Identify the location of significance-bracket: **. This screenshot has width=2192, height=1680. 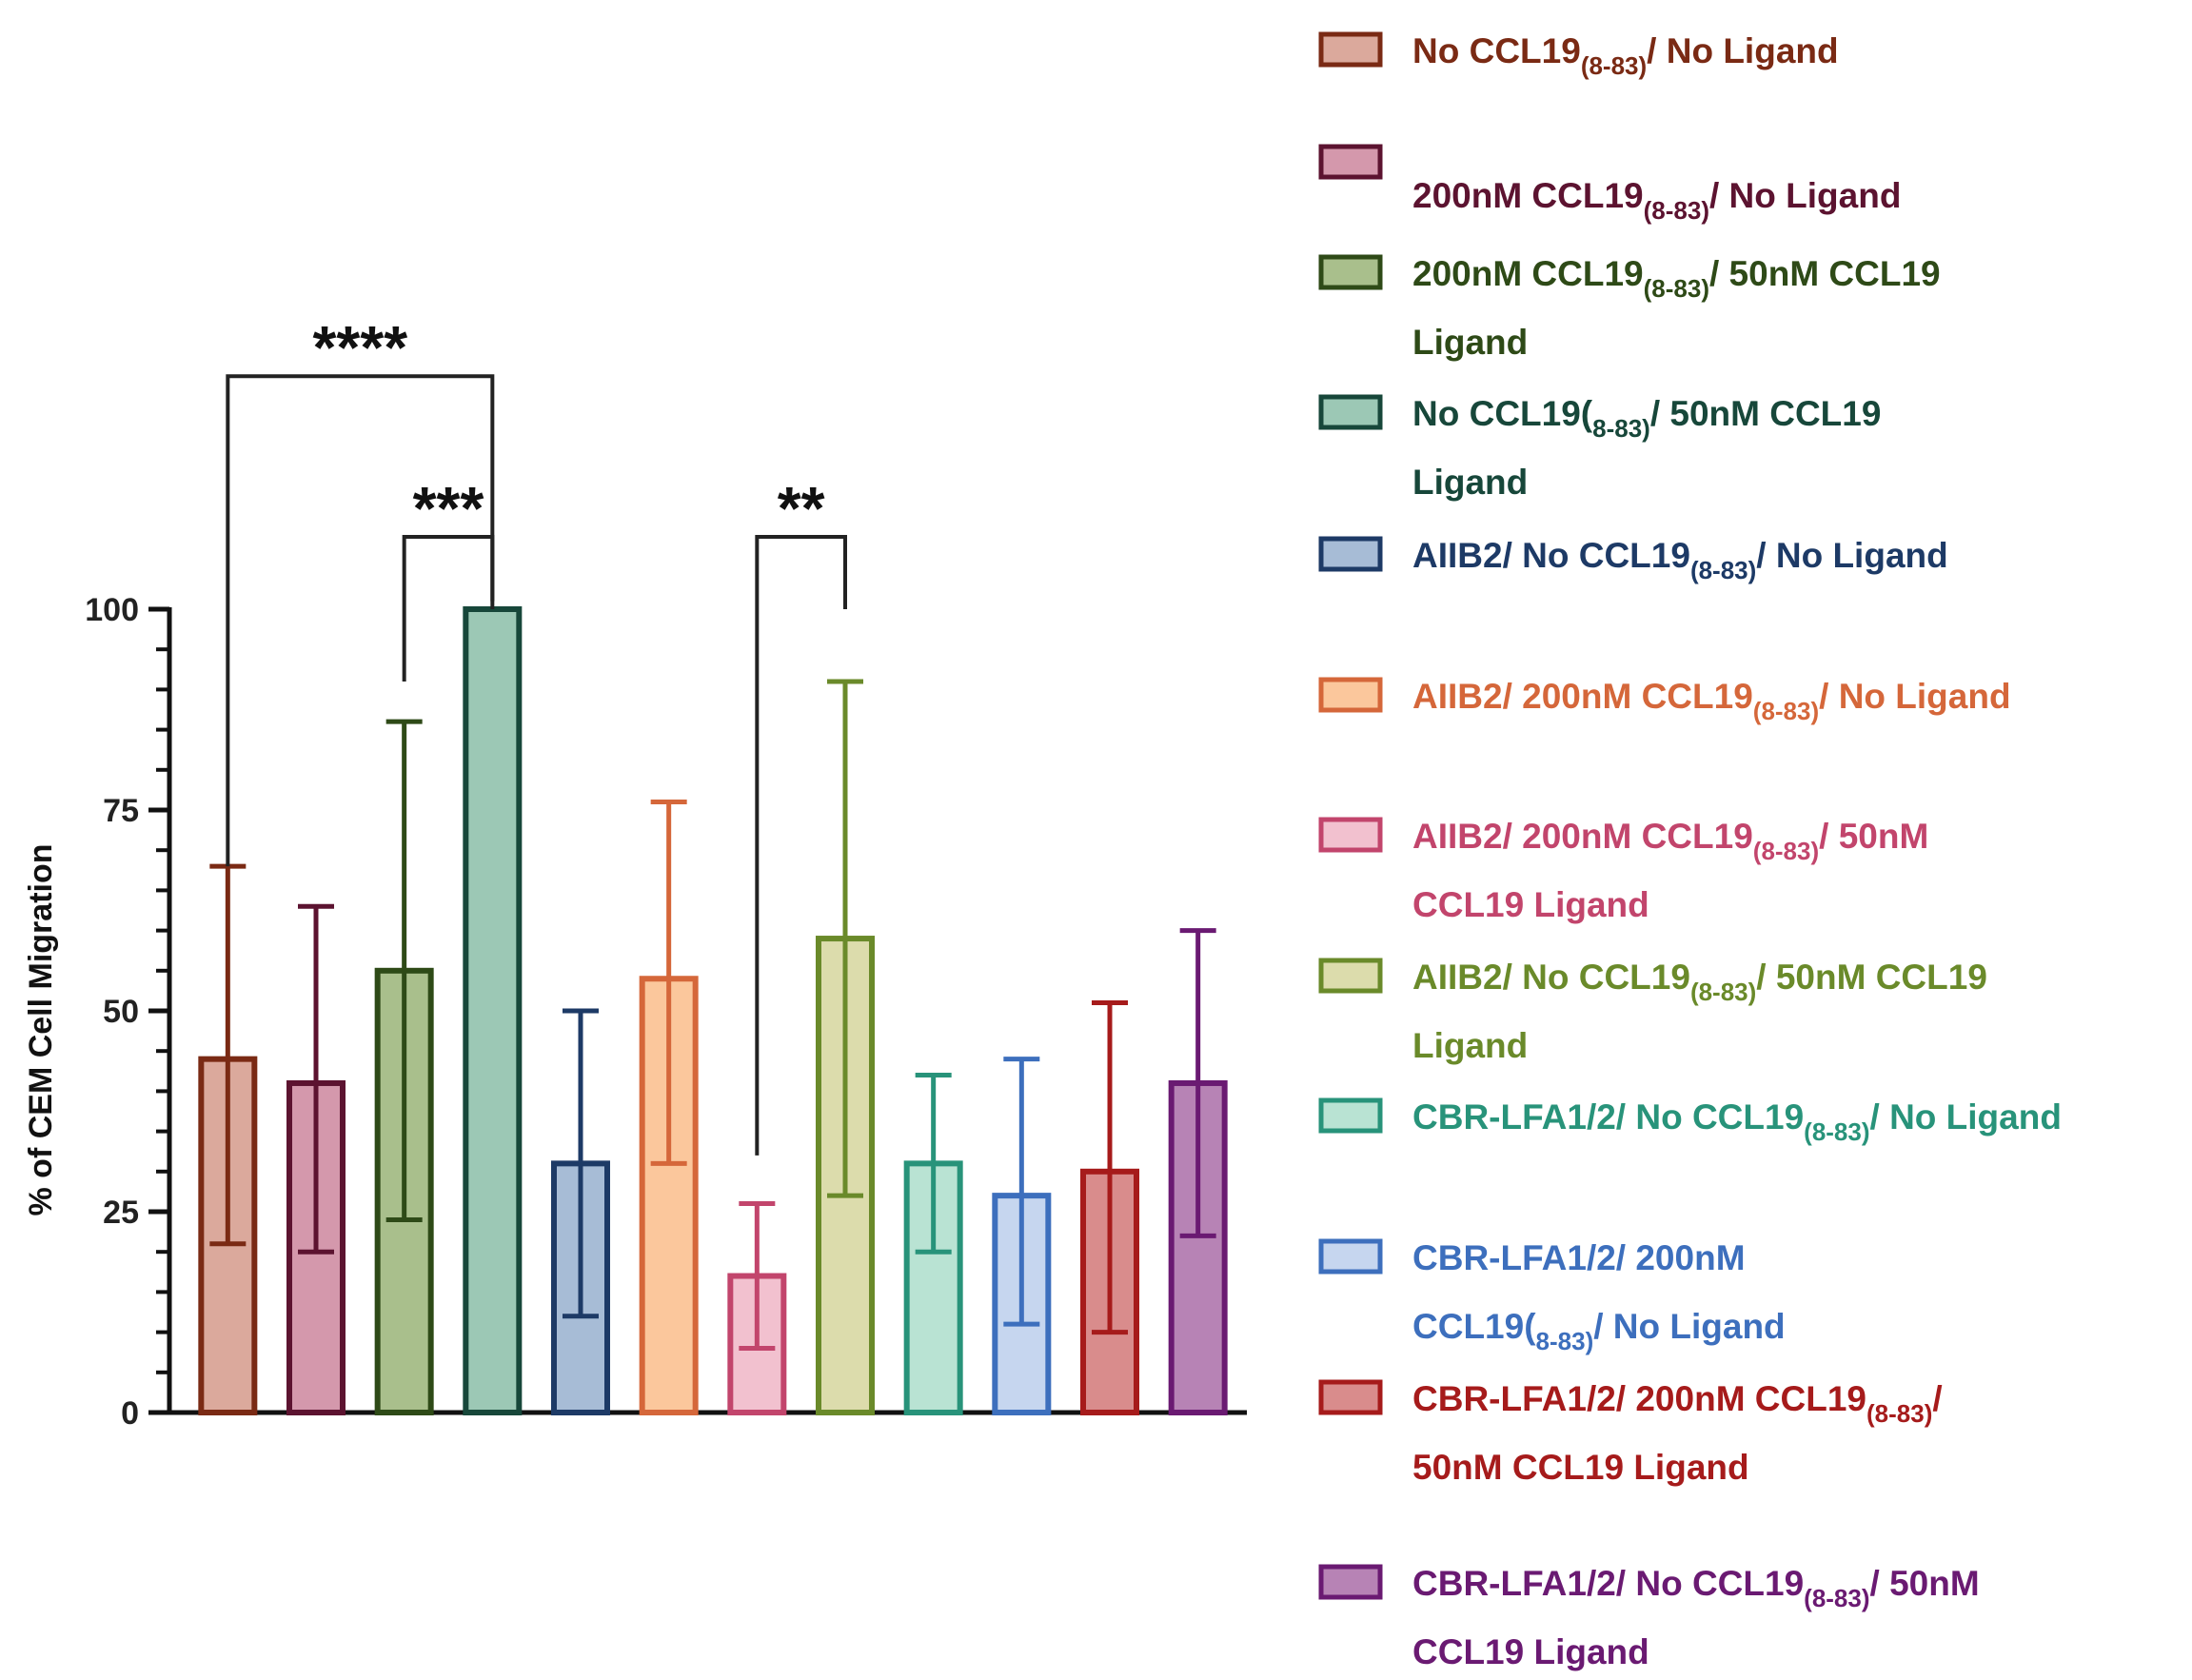
(801, 815).